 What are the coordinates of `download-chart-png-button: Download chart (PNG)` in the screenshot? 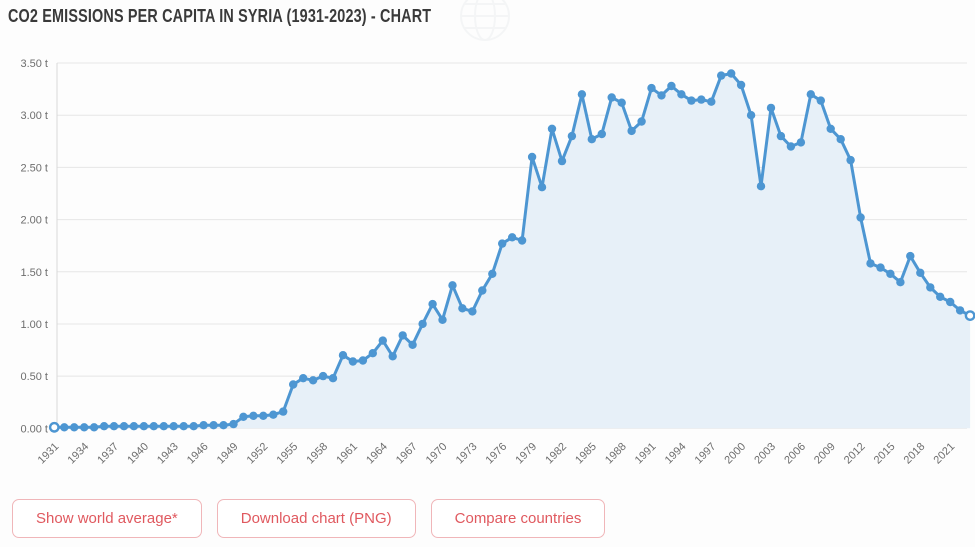 It's located at (316, 518).